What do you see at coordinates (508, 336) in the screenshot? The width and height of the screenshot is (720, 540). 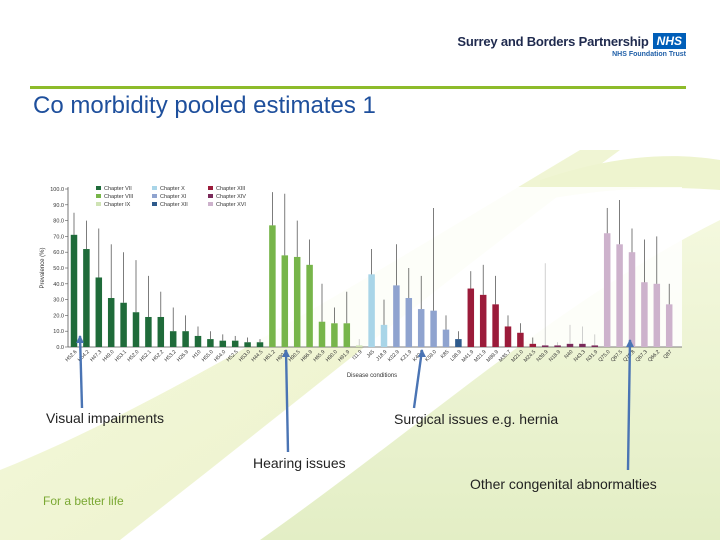 I see `bar-M35.7` at bounding box center [508, 336].